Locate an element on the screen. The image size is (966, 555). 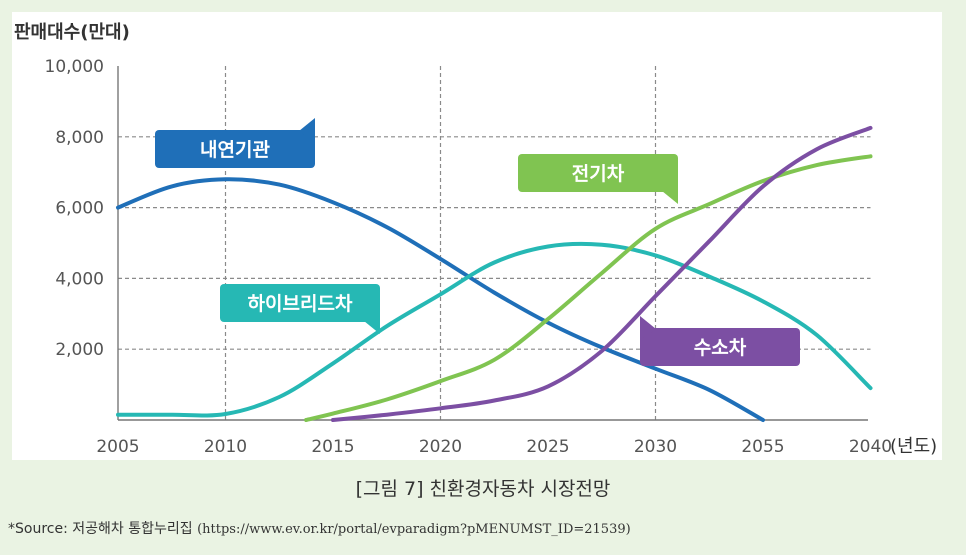
y-tick-label: 8,000 is located at coordinates (79, 138).